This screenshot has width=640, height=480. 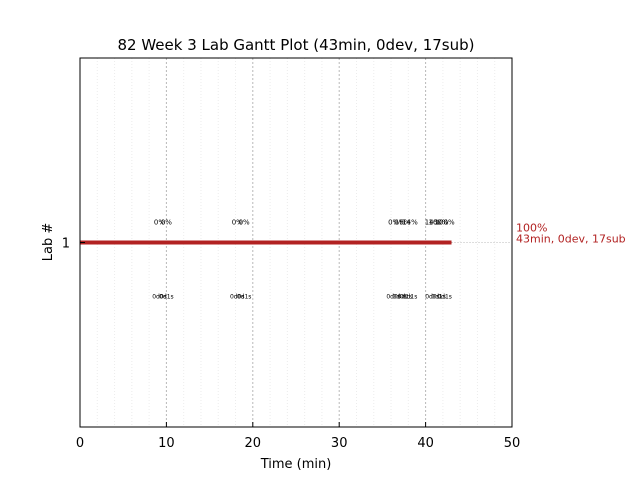 What do you see at coordinates (425, 443) in the screenshot?
I see `x-tick-label: 40` at bounding box center [425, 443].